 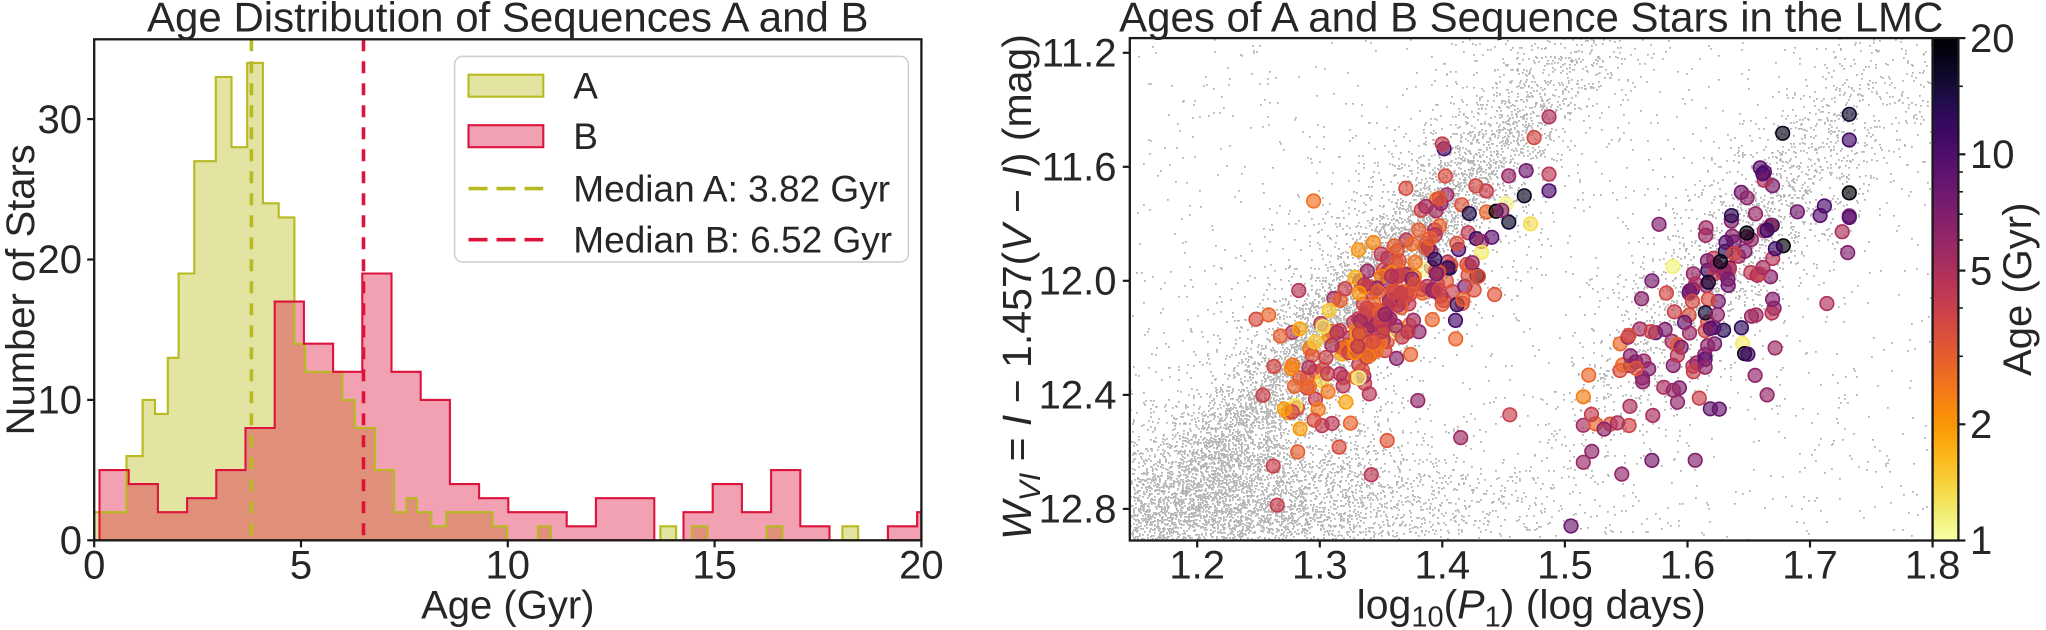 What do you see at coordinates (1079, 54) in the screenshot?
I see `svg-text: 11.2` at bounding box center [1079, 54].